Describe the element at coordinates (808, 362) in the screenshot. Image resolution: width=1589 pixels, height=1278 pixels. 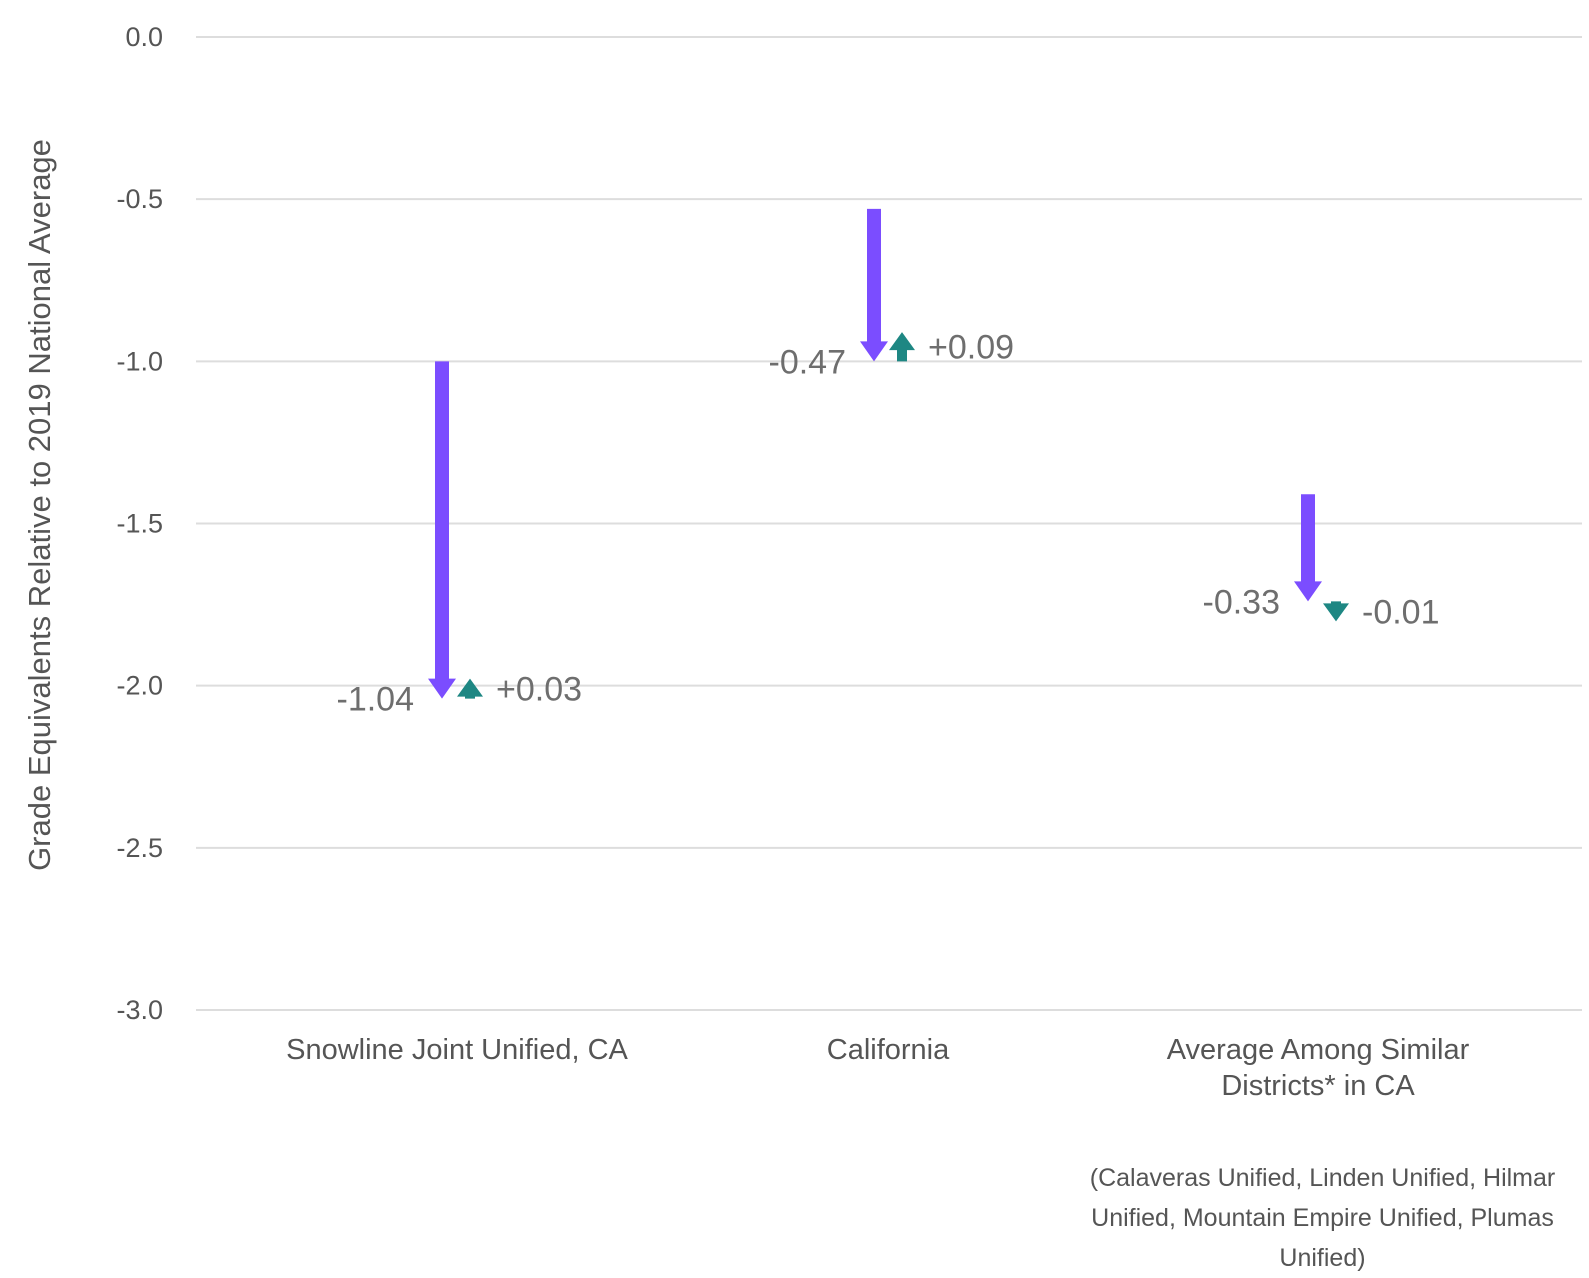
I see `change-value-label: -0.47` at that location.